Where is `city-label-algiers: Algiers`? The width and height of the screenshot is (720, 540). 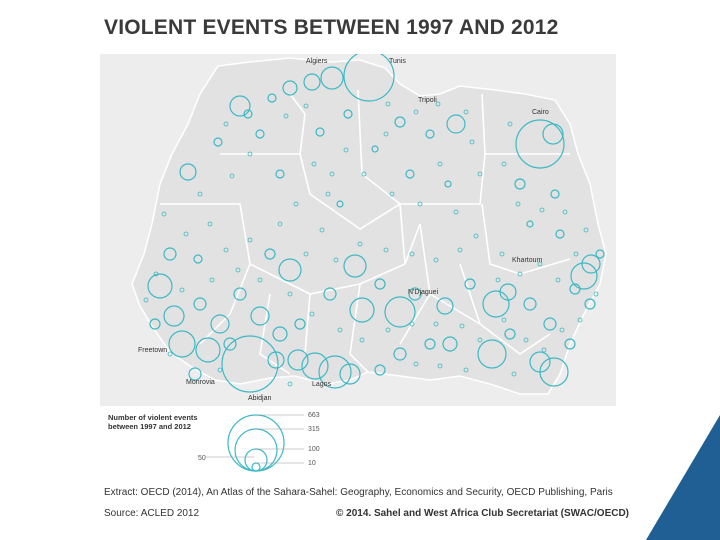 city-label-algiers: Algiers is located at coordinates (317, 61).